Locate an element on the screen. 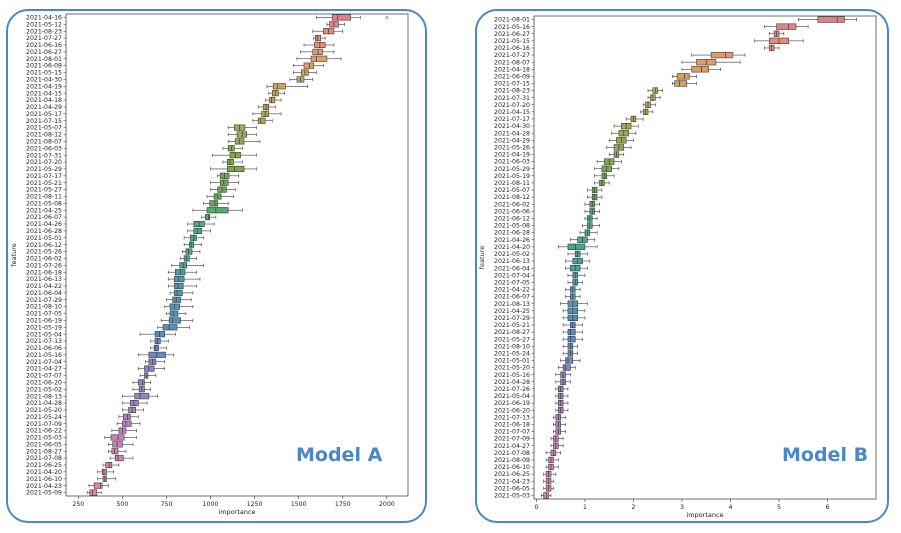 Image resolution: width=901 pixels, height=533 pixels. y-tick-label: 2021-08-10 is located at coordinates (512, 346).